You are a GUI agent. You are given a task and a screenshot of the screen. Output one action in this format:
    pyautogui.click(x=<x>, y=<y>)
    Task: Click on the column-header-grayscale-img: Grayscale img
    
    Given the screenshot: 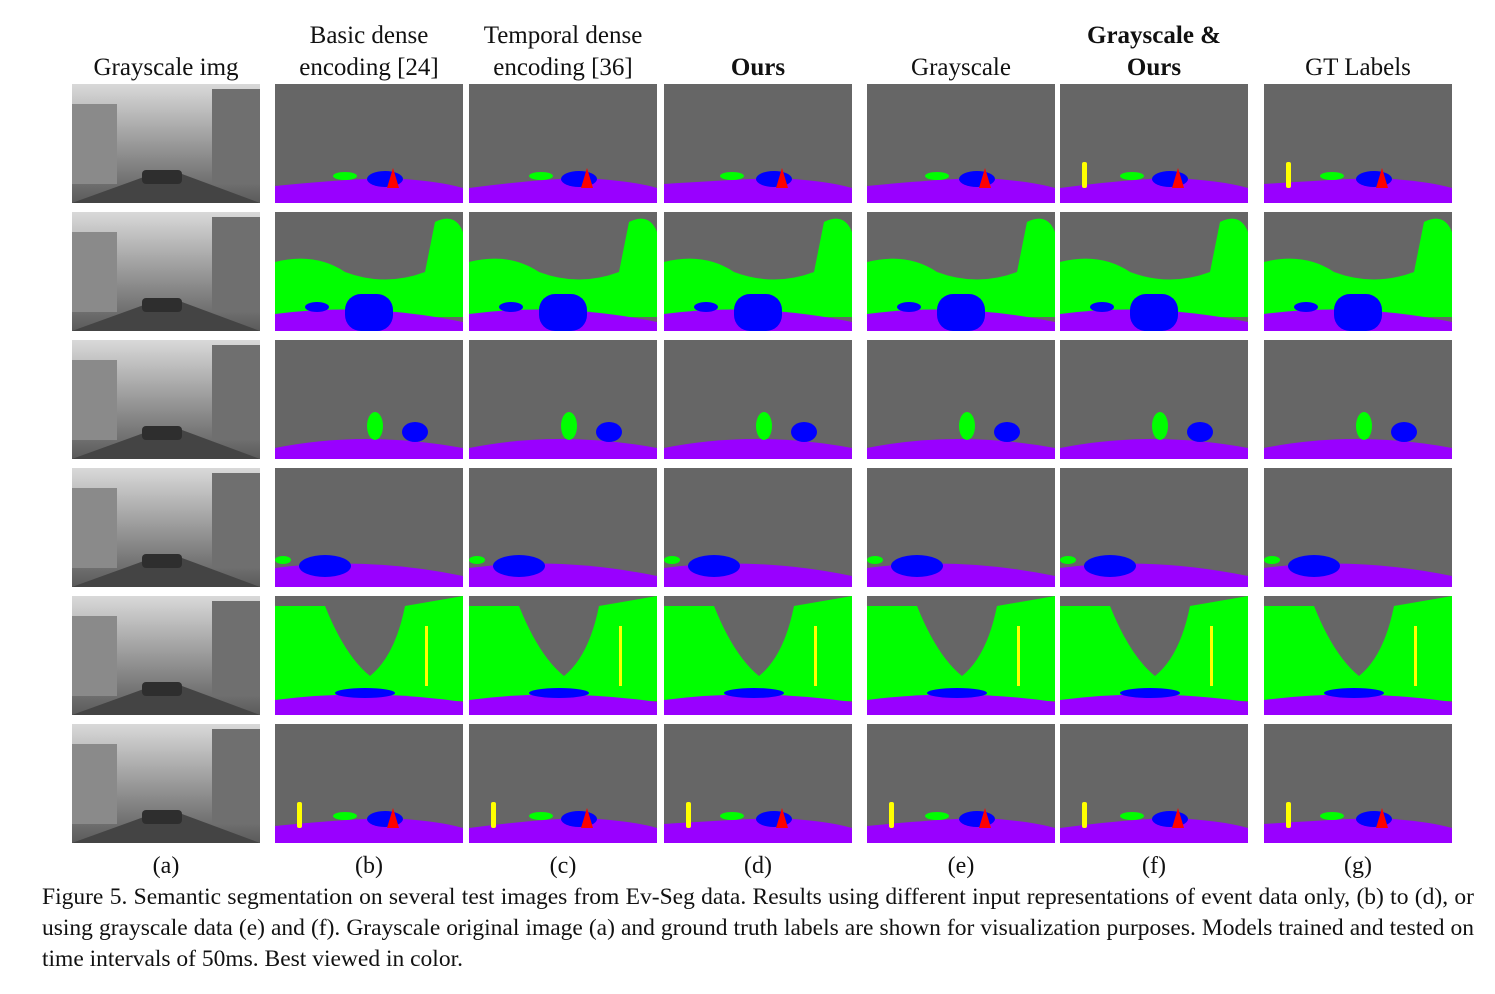 What is the action you would take?
    pyautogui.click(x=166, y=67)
    